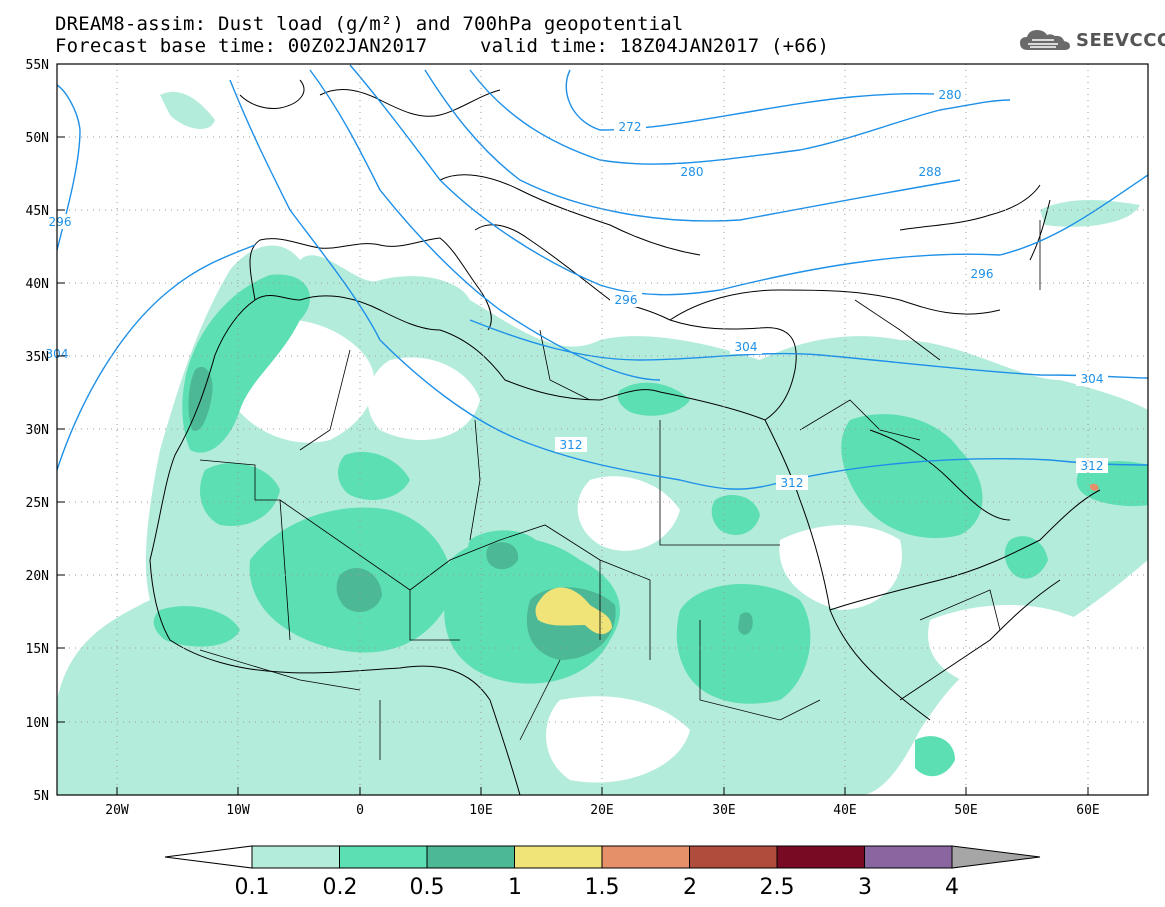  I want to click on colorbar-over, so click(996, 857).